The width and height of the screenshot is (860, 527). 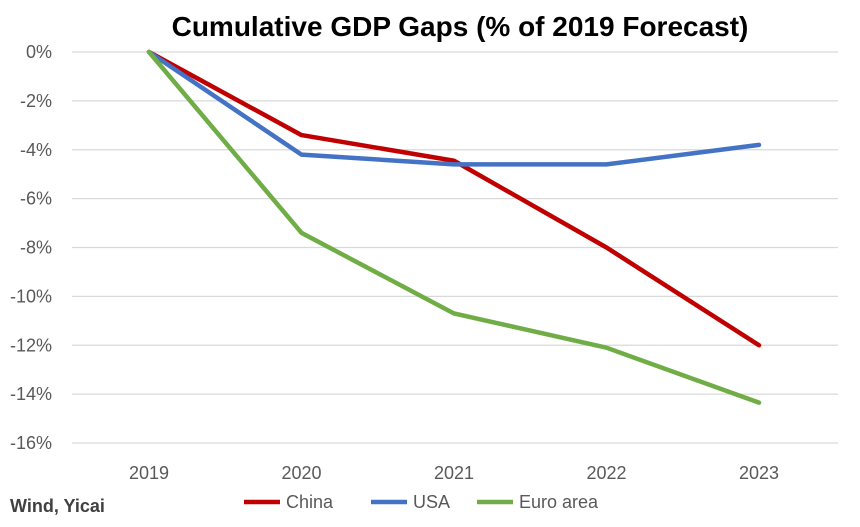 I want to click on y-tick-label: -6%, so click(x=36, y=199).